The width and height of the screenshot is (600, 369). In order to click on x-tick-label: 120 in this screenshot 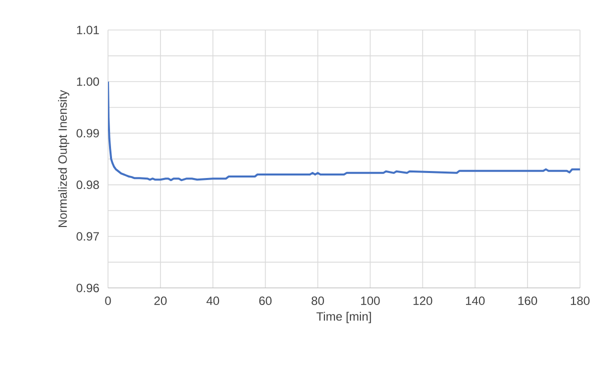, I will do `click(423, 301)`.